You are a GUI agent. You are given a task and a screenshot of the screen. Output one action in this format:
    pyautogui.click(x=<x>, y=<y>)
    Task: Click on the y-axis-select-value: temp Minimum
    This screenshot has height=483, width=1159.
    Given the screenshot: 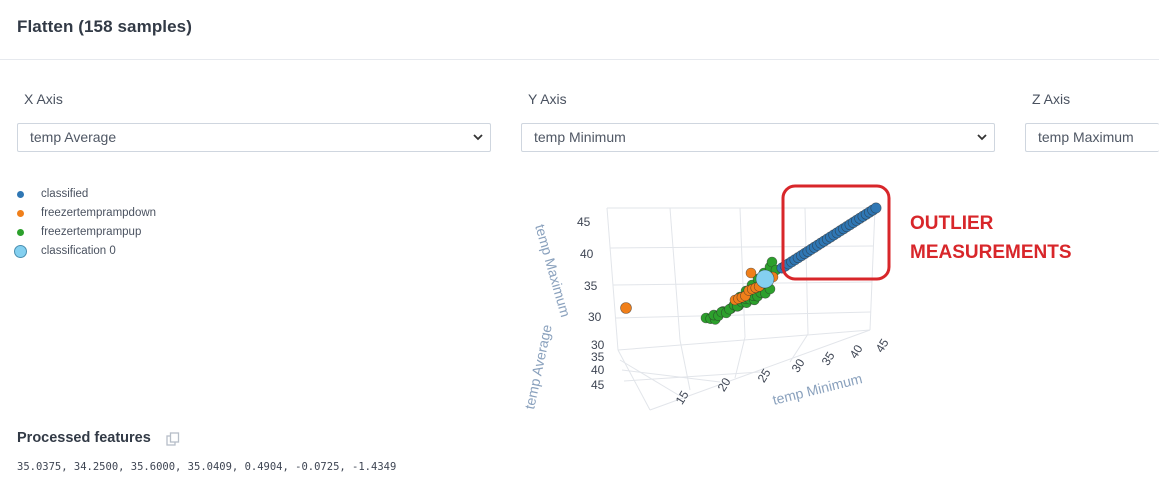 What is the action you would take?
    pyautogui.click(x=580, y=137)
    